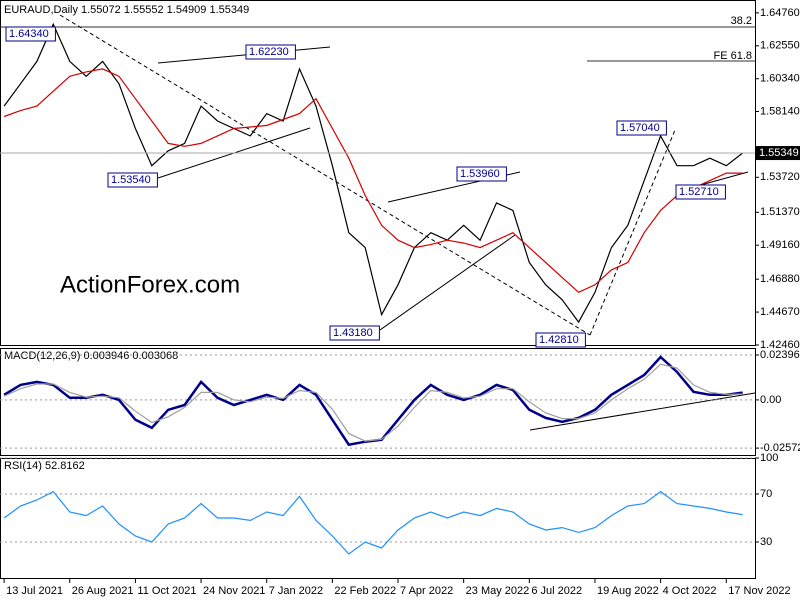 This screenshot has height=600, width=800. I want to click on x-tick-label: 13 Jul 2021, so click(34, 591).